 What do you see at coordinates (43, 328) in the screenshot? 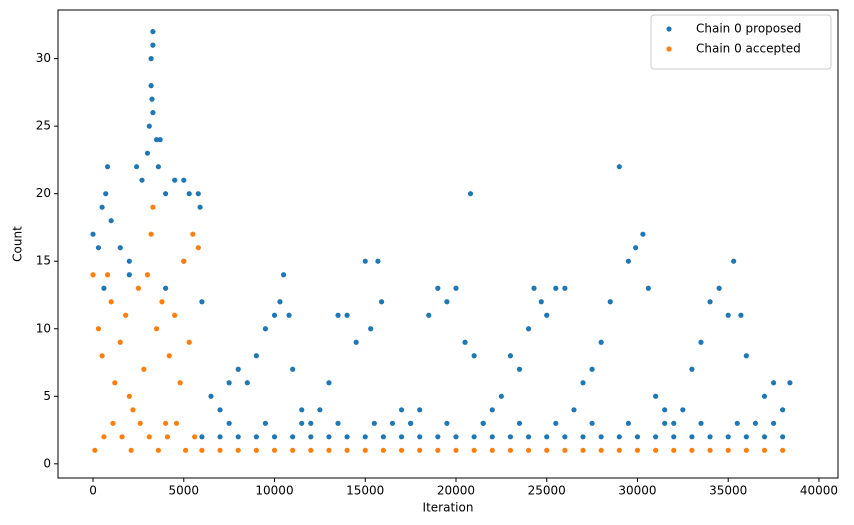
I see `y-tick-label: 10` at bounding box center [43, 328].